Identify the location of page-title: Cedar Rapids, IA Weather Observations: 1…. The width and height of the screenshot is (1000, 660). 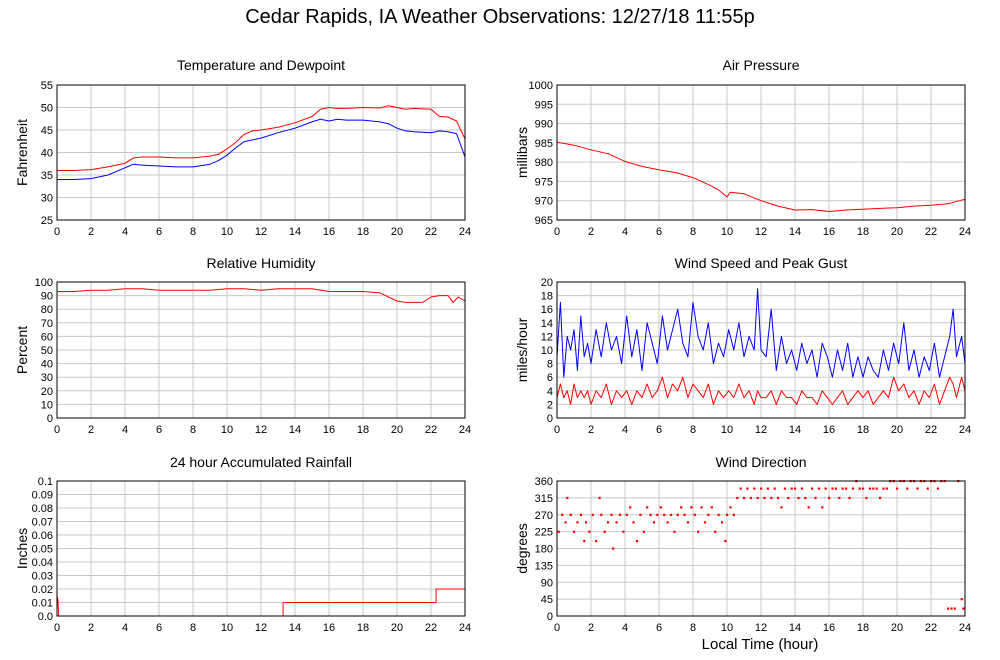
(500, 17).